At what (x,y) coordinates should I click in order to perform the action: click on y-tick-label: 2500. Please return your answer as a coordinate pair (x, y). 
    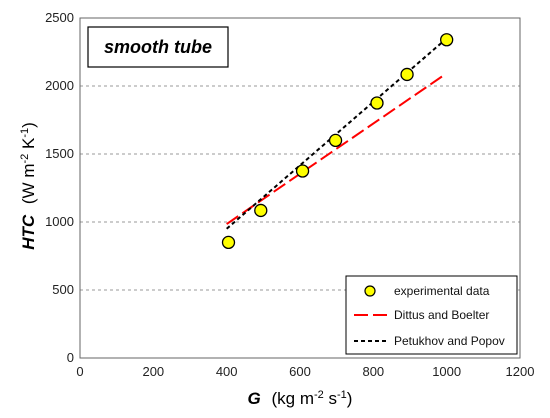
    Looking at the image, I should click on (59, 17).